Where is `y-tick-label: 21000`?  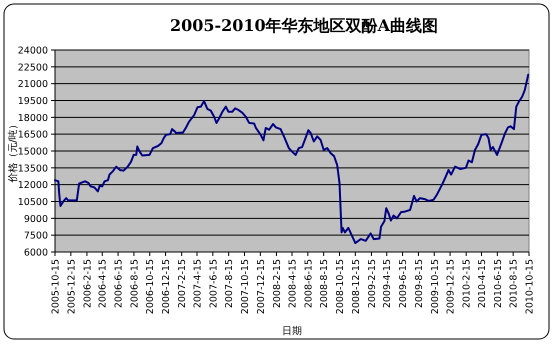 y-tick-label: 21000 is located at coordinates (33, 84).